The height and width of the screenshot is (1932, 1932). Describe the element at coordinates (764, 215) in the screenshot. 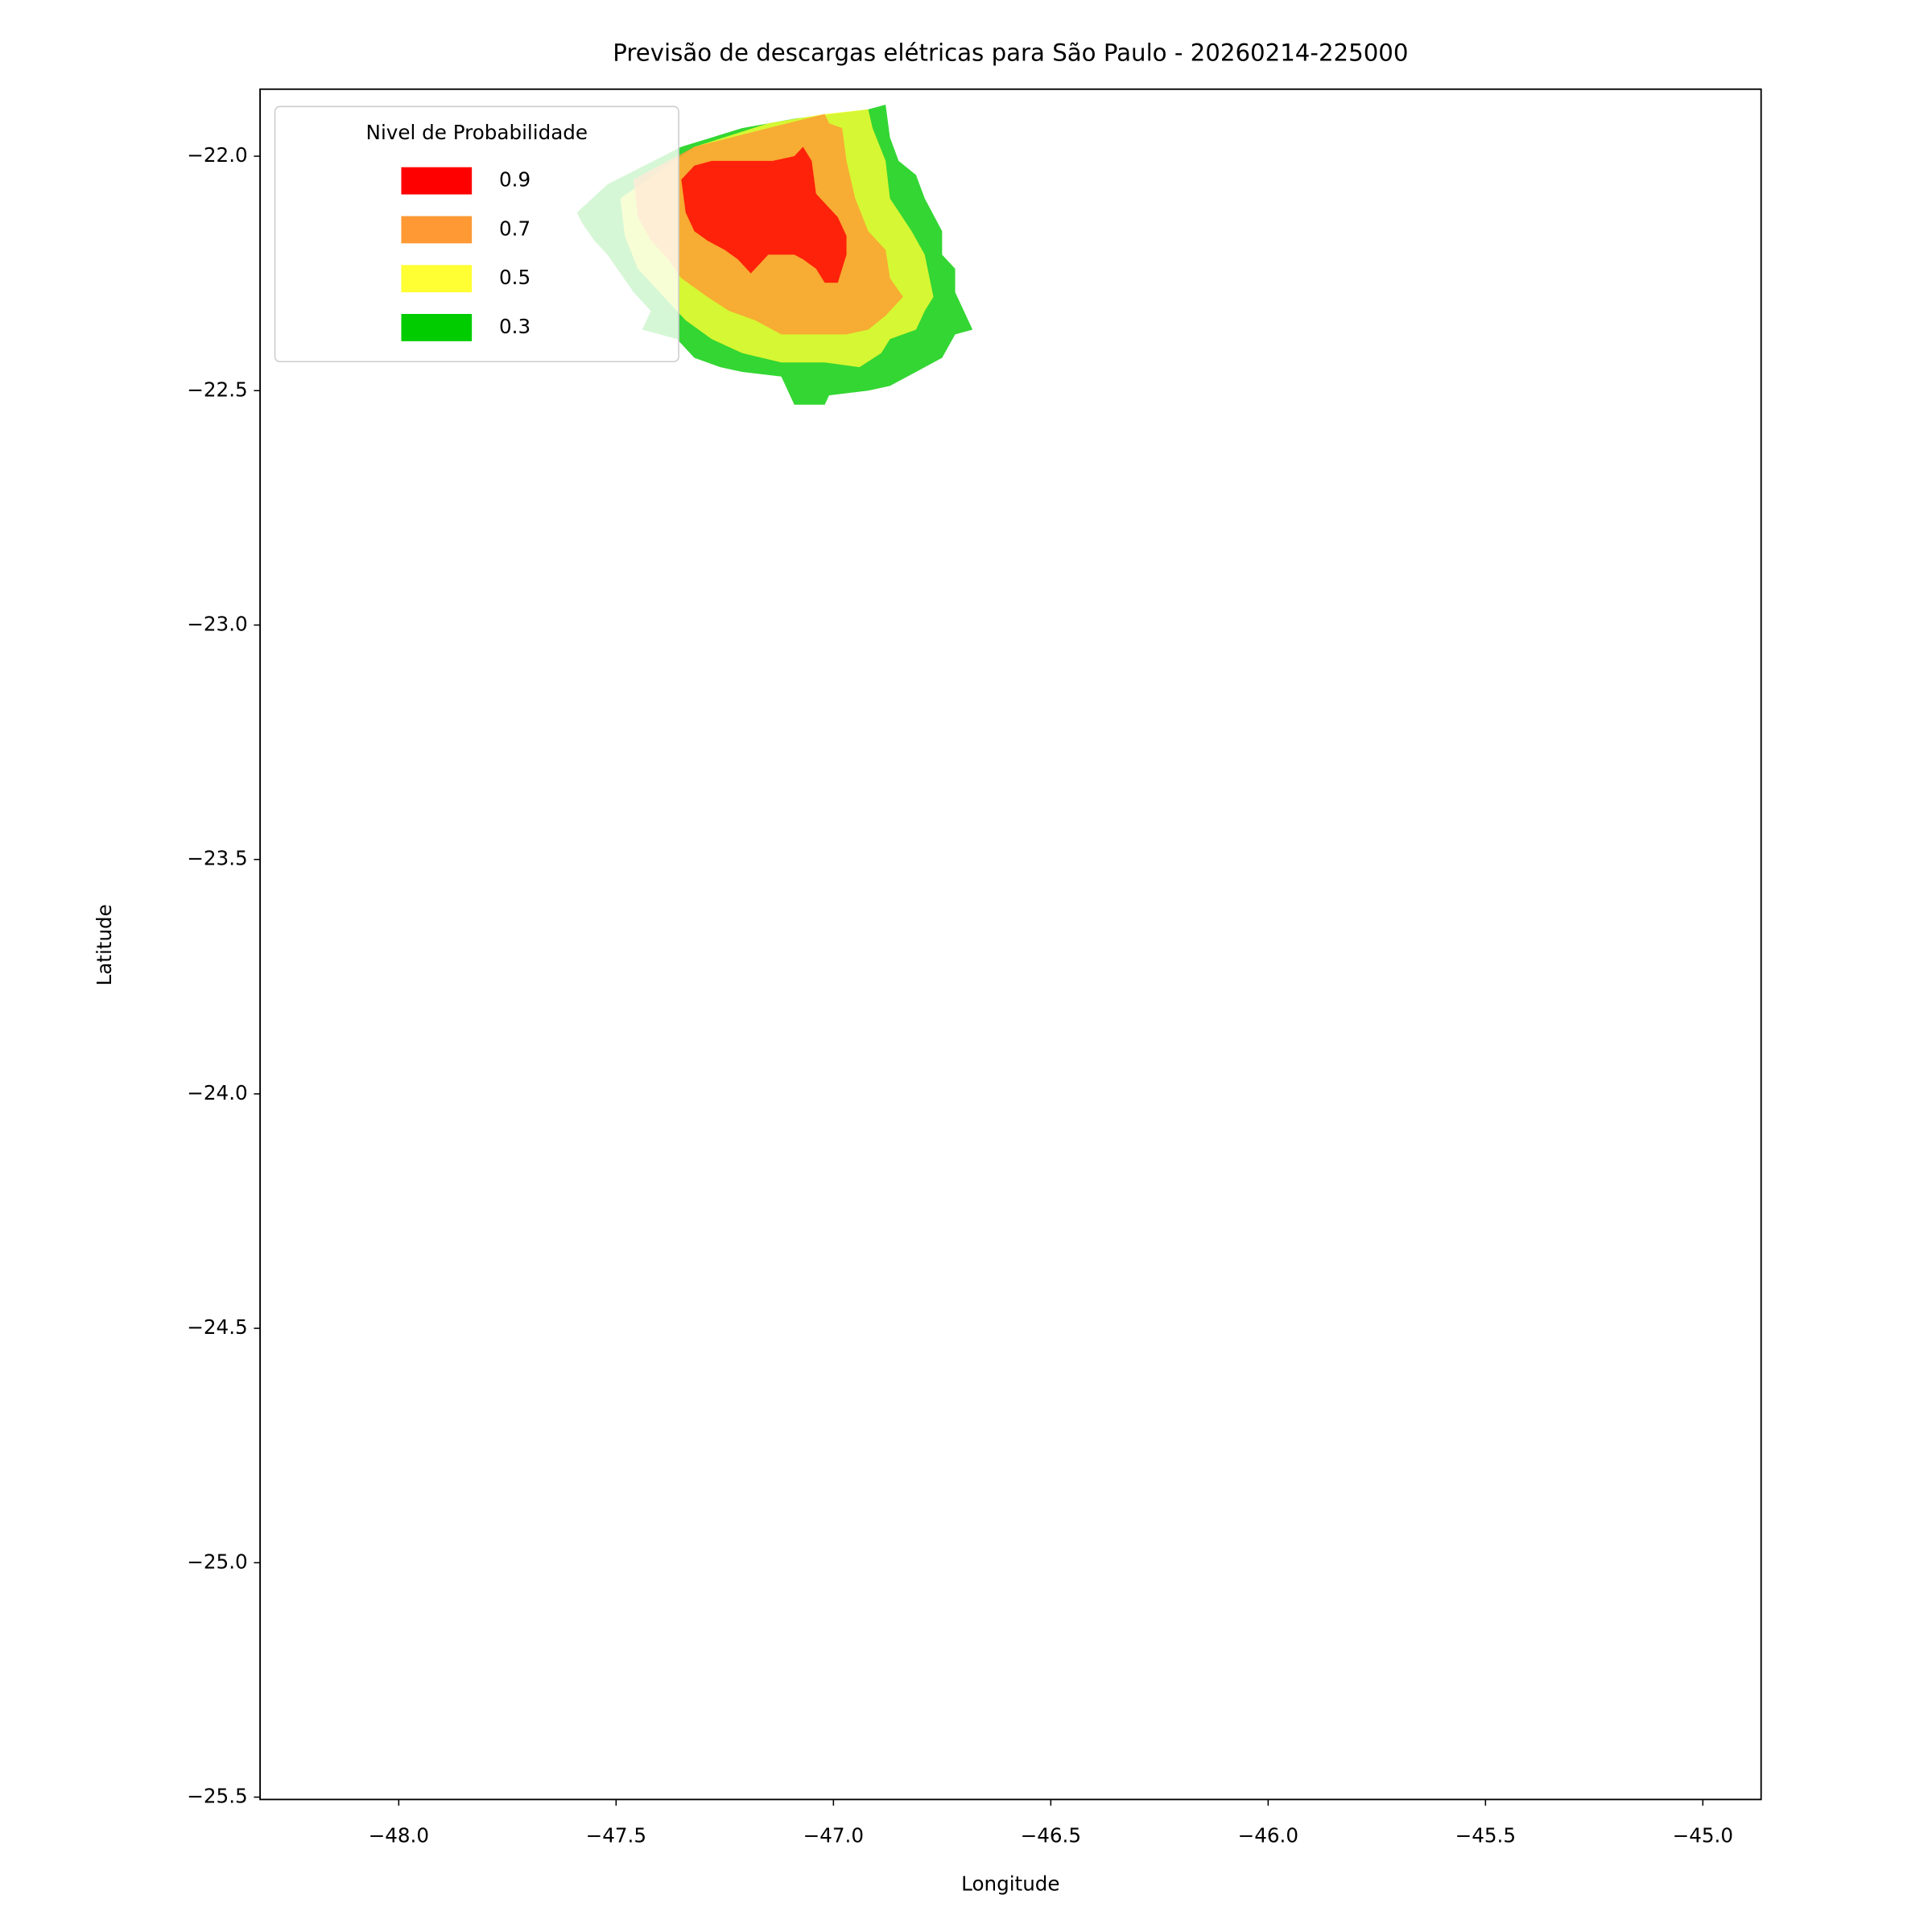

I see `contour-region` at that location.